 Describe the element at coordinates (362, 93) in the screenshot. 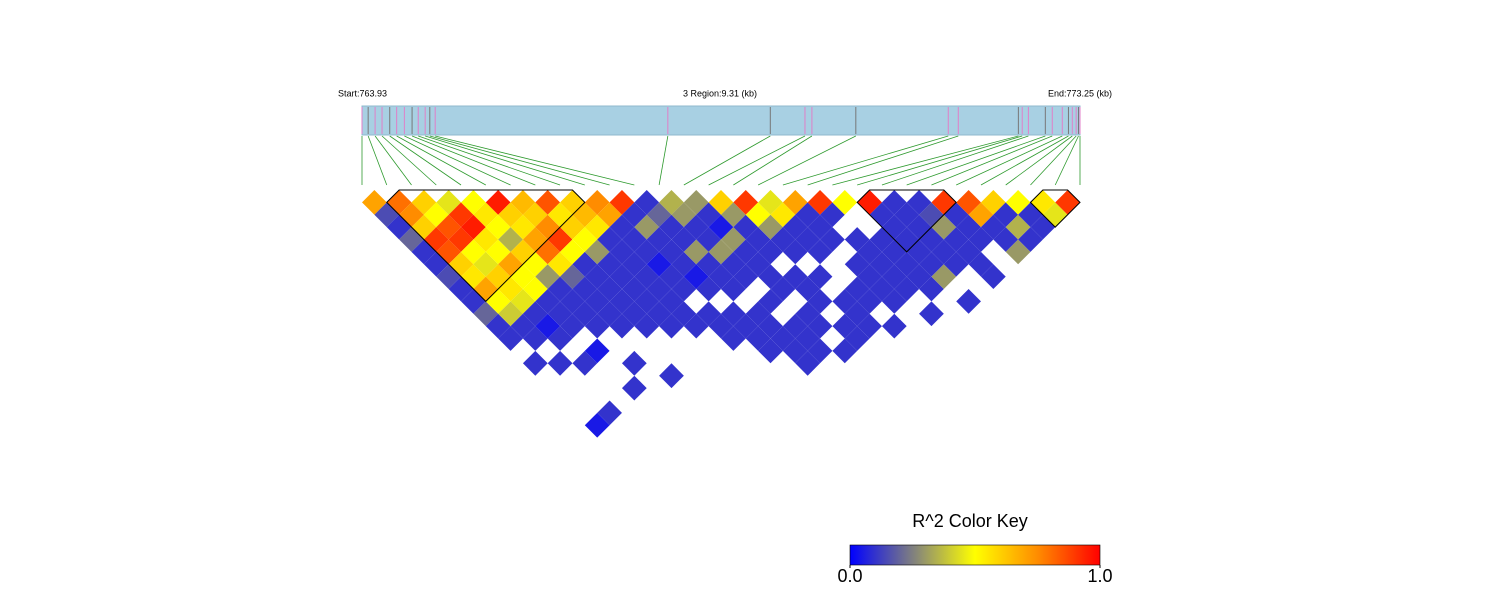

I see `start-label: Start:763.93` at that location.